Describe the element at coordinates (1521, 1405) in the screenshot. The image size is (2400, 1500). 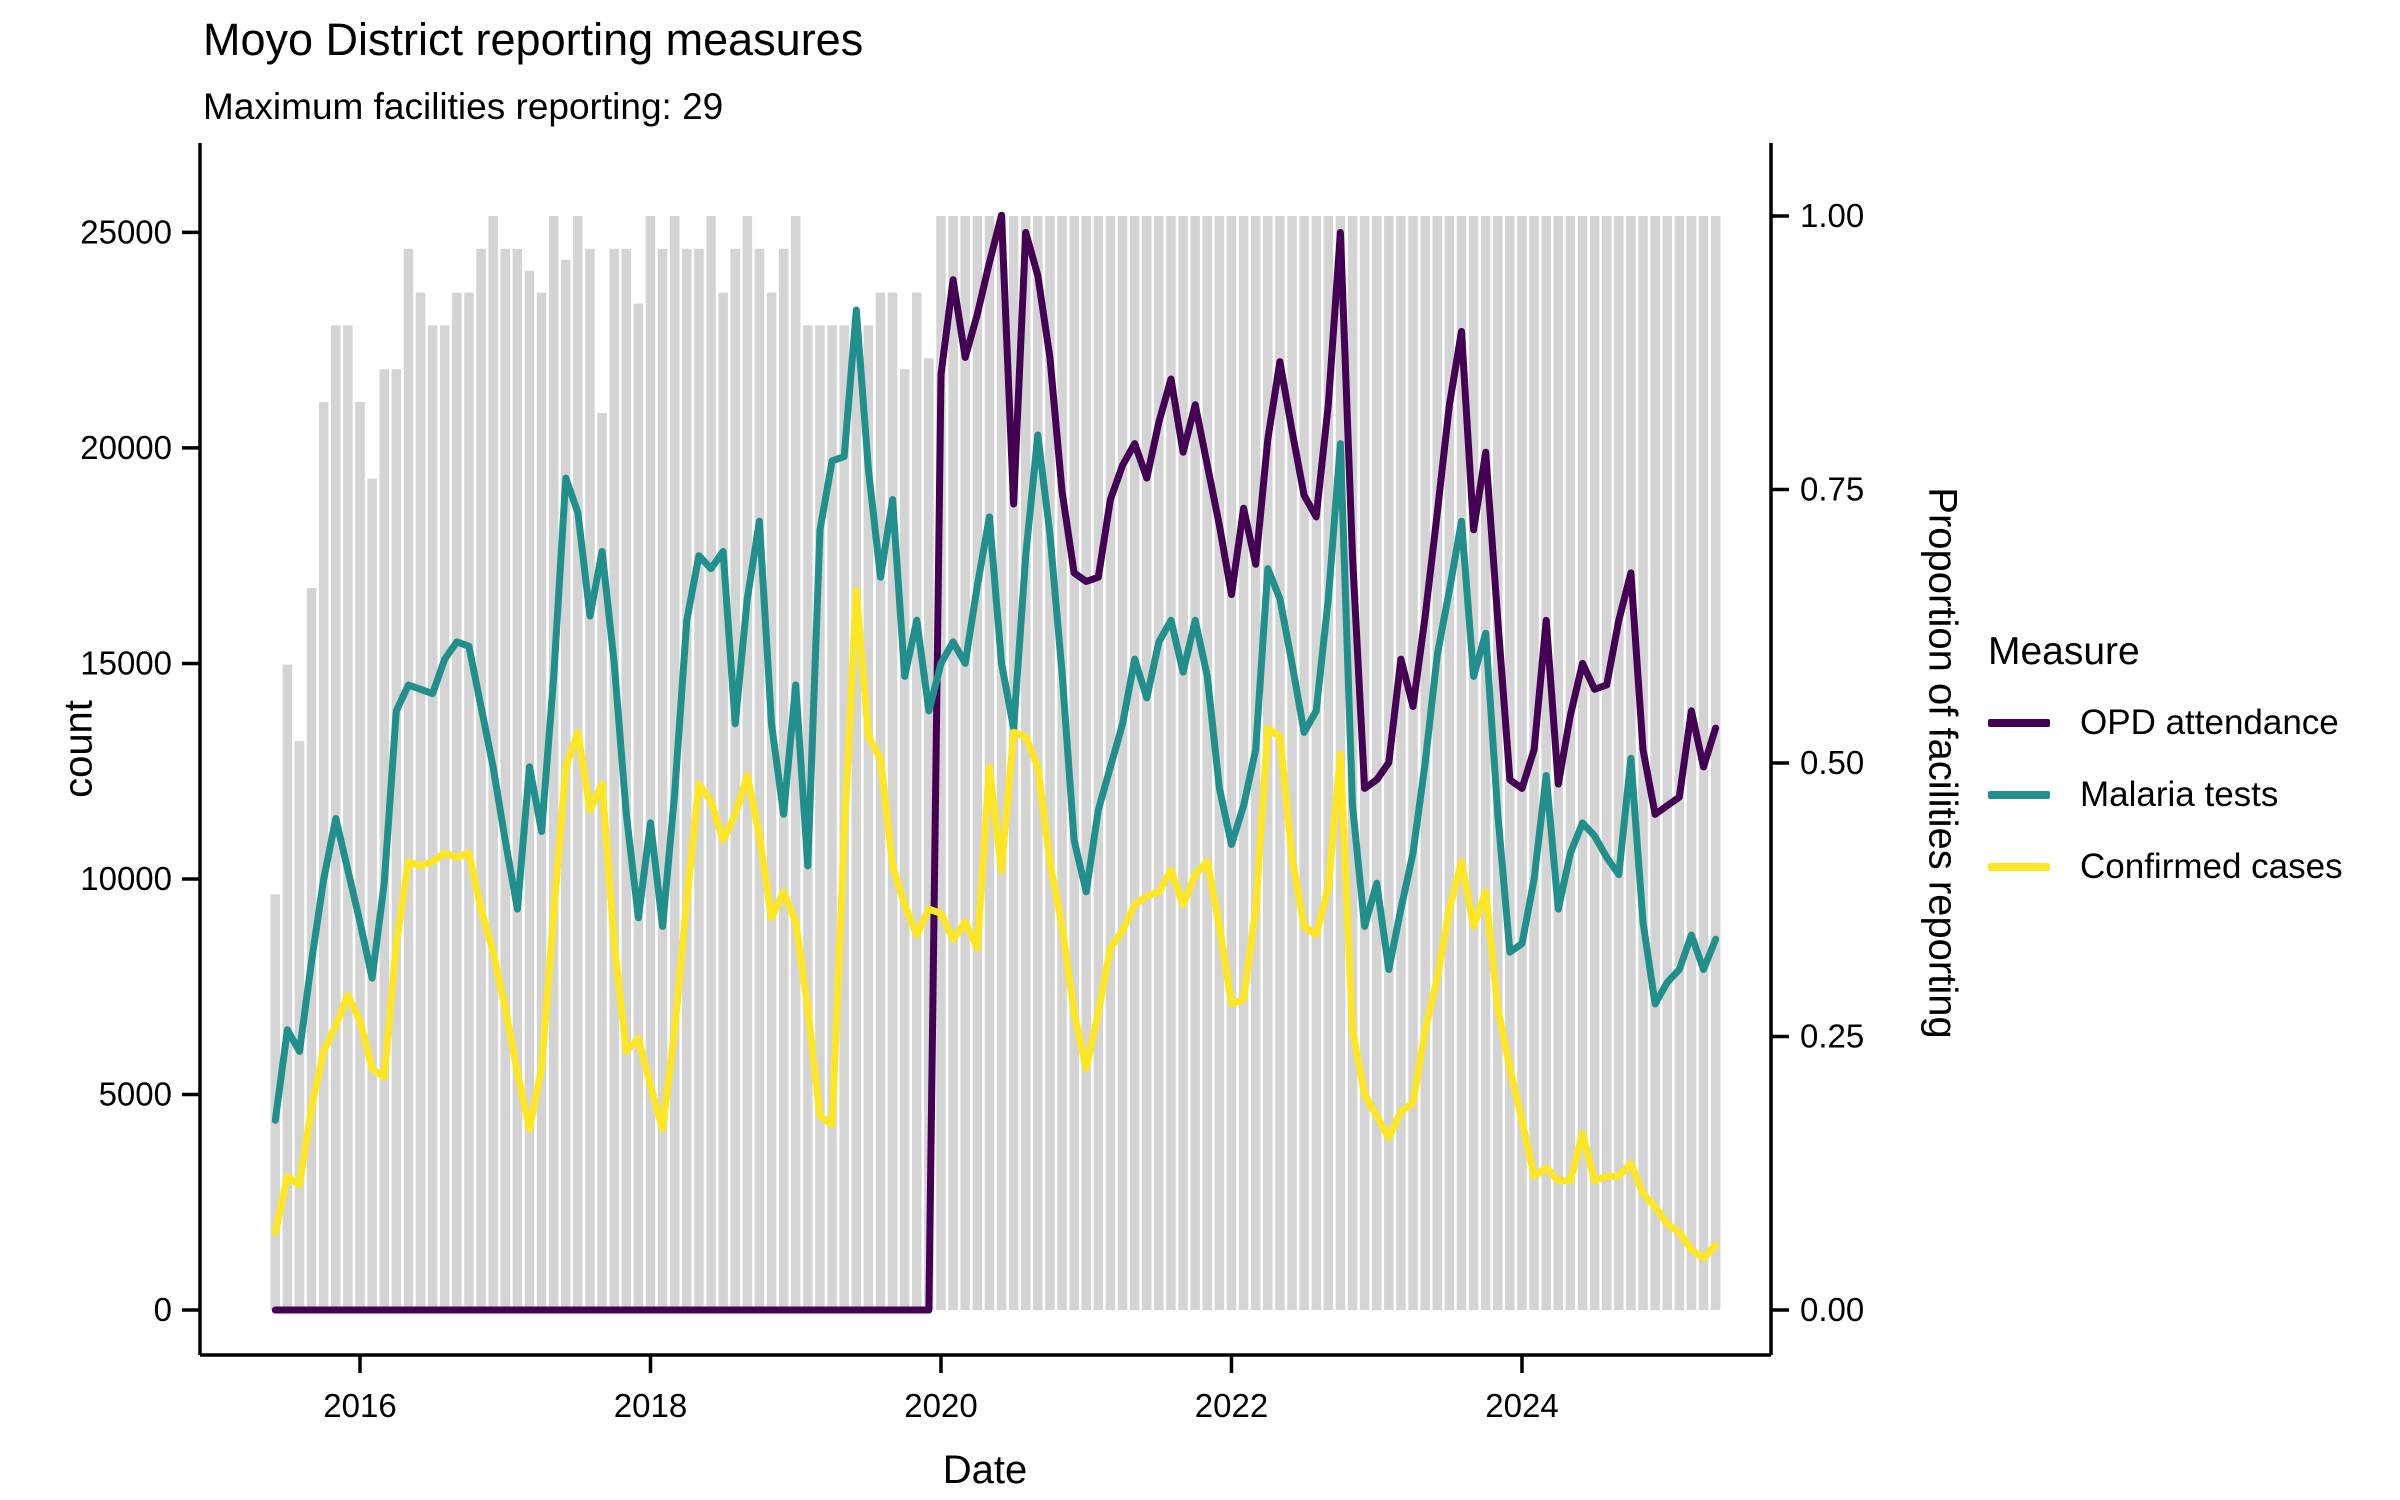
I see `bottom-tick-label: 2024` at that location.